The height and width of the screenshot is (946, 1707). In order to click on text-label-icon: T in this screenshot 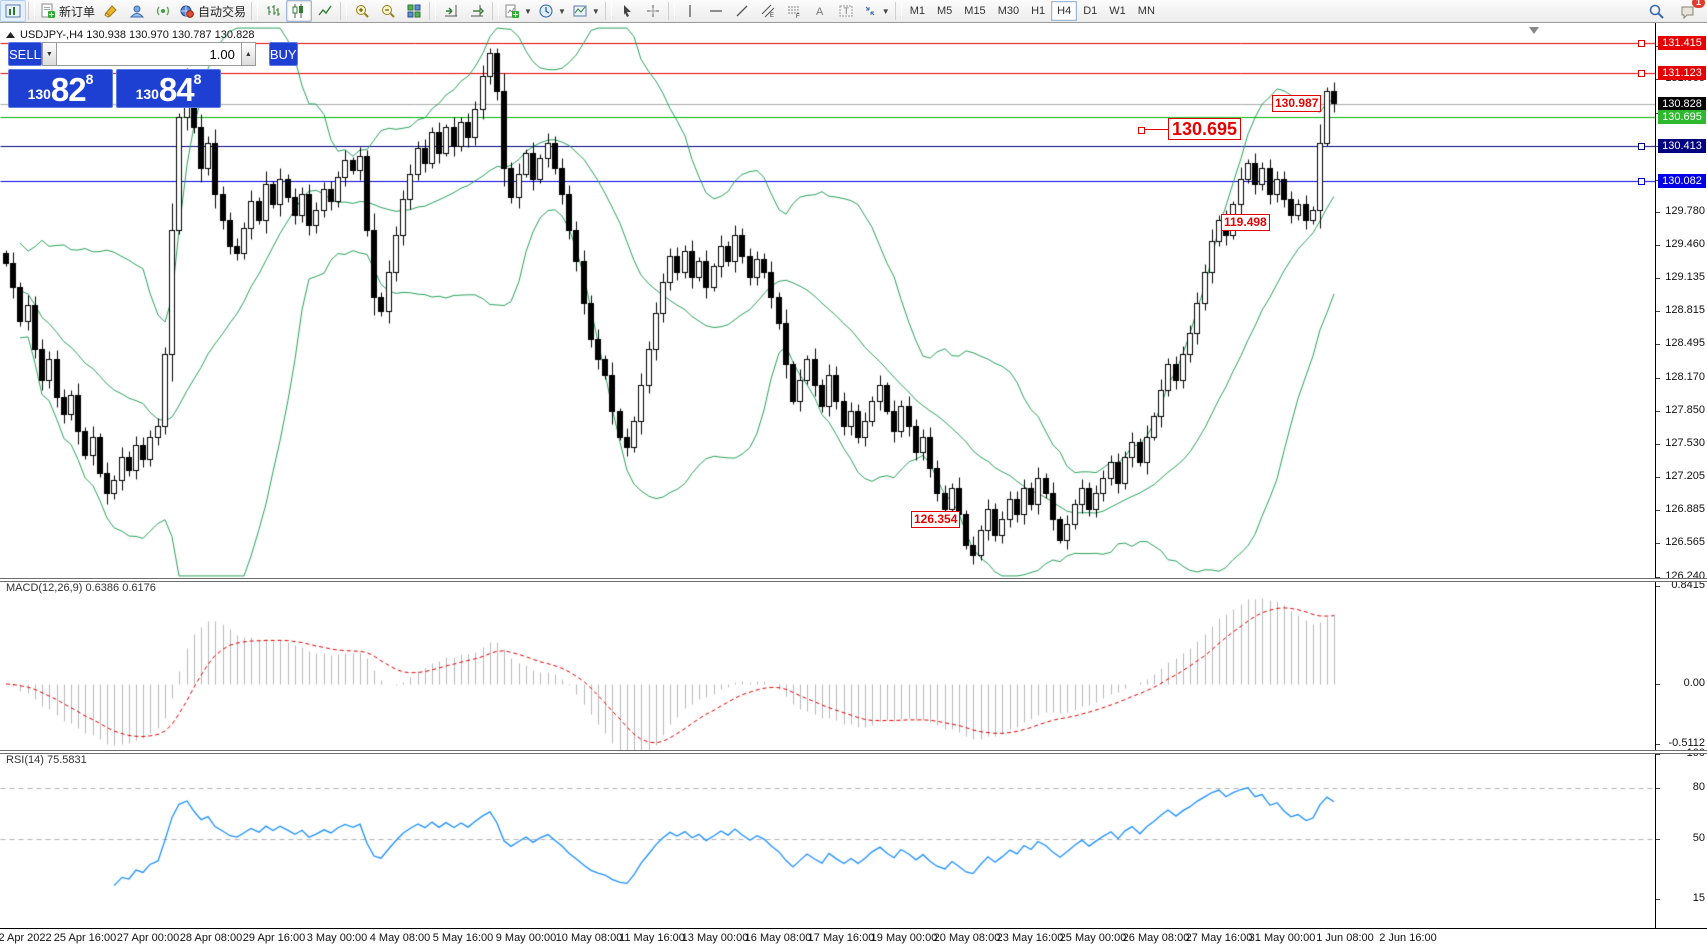, I will do `click(846, 11)`.